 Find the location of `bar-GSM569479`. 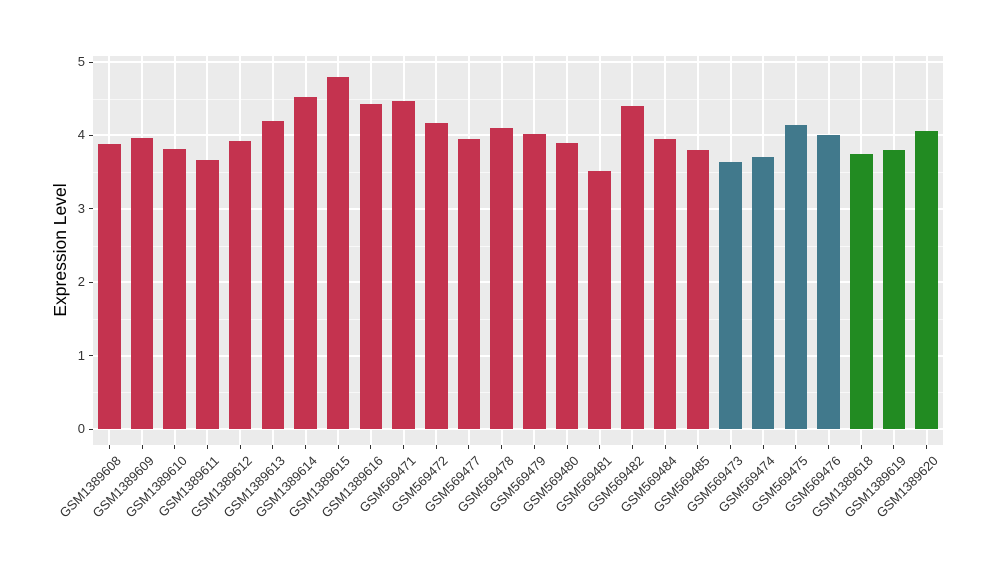

bar-GSM569479 is located at coordinates (534, 281).